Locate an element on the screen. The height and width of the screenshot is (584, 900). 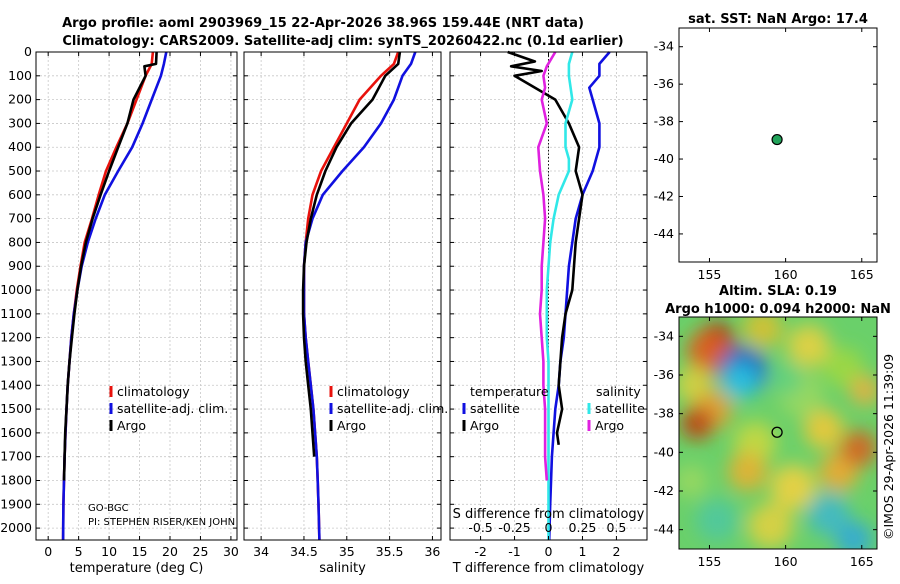
sla-heatmap-field is located at coordinates (778, 433).